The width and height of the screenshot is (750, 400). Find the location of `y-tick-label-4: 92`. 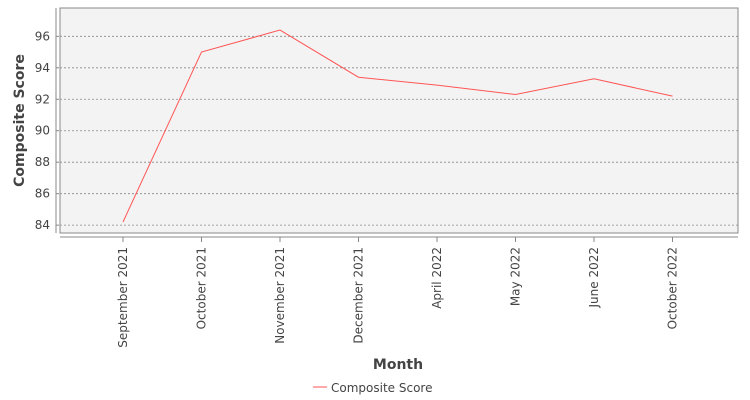

y-tick-label-4: 92 is located at coordinates (42, 99).